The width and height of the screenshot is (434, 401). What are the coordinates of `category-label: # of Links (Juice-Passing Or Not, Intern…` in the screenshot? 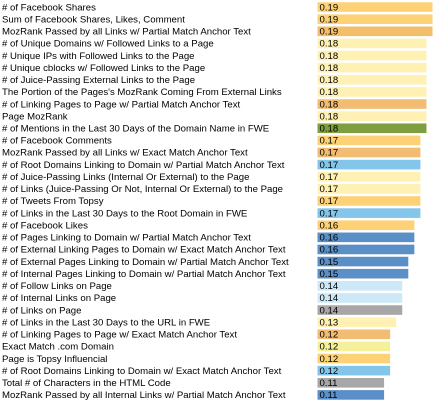 It's located at (142, 189).